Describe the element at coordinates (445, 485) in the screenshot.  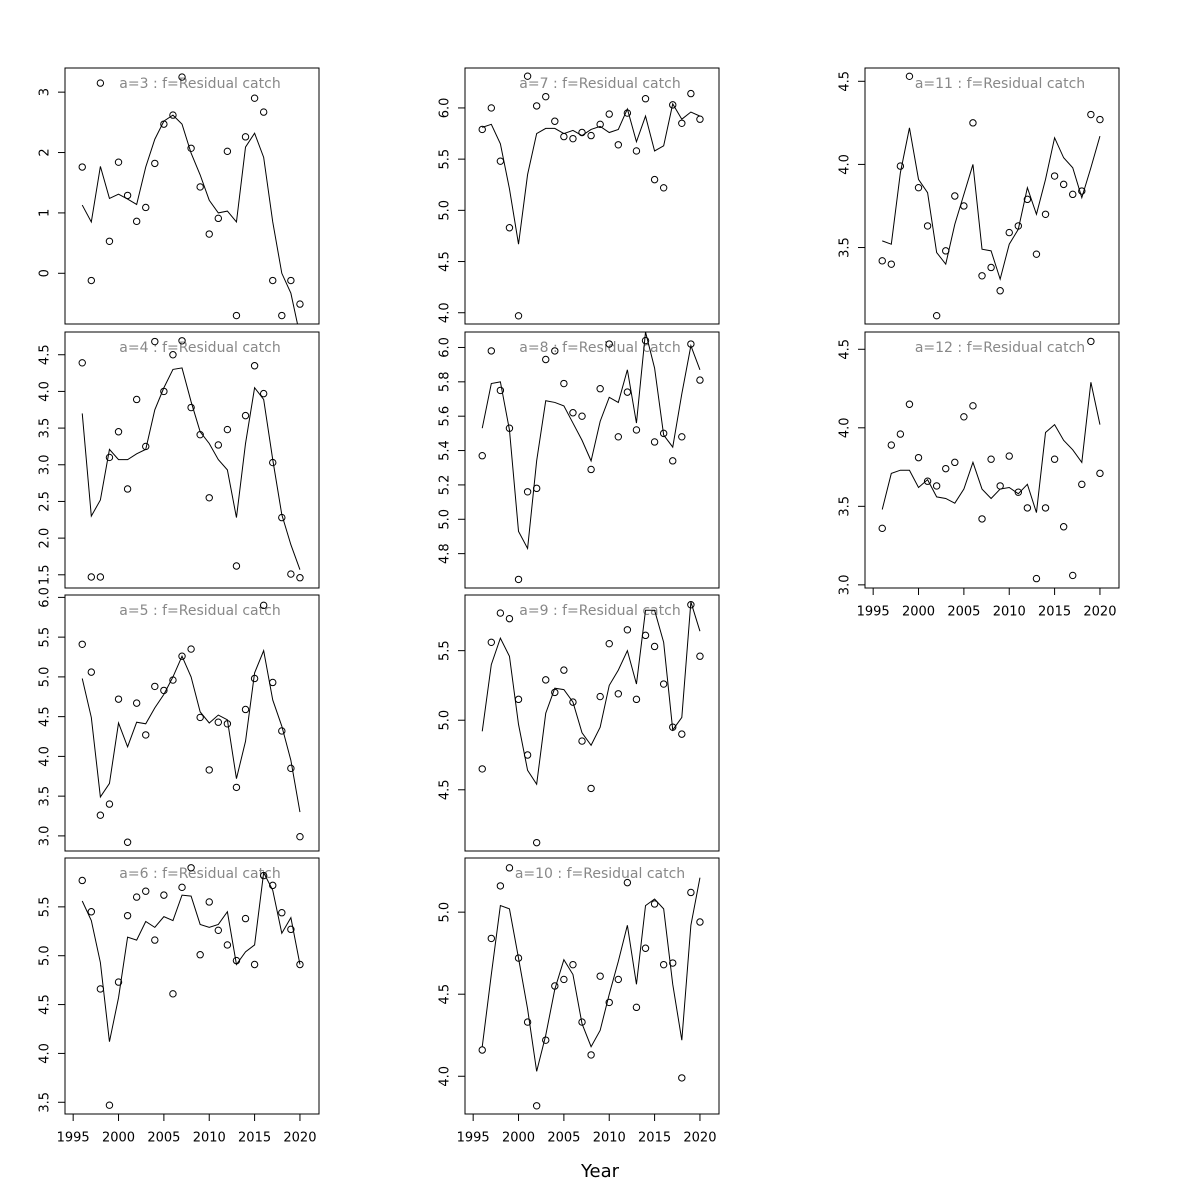
I see `y-tick-label: 5.2` at that location.